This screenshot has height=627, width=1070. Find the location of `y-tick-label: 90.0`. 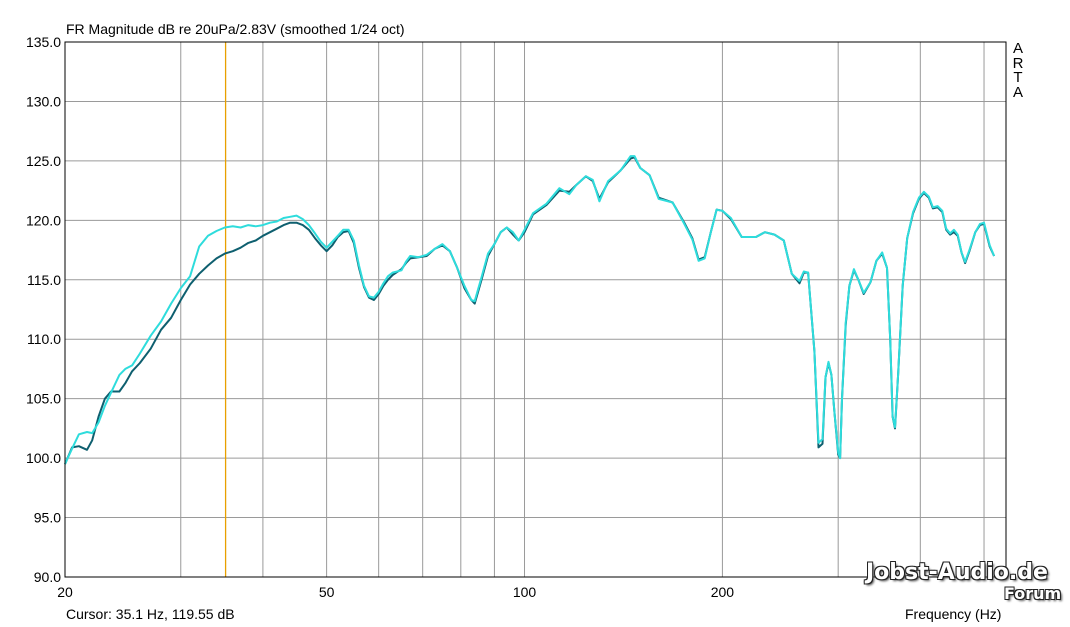

y-tick-label: 90.0 is located at coordinates (47, 577).